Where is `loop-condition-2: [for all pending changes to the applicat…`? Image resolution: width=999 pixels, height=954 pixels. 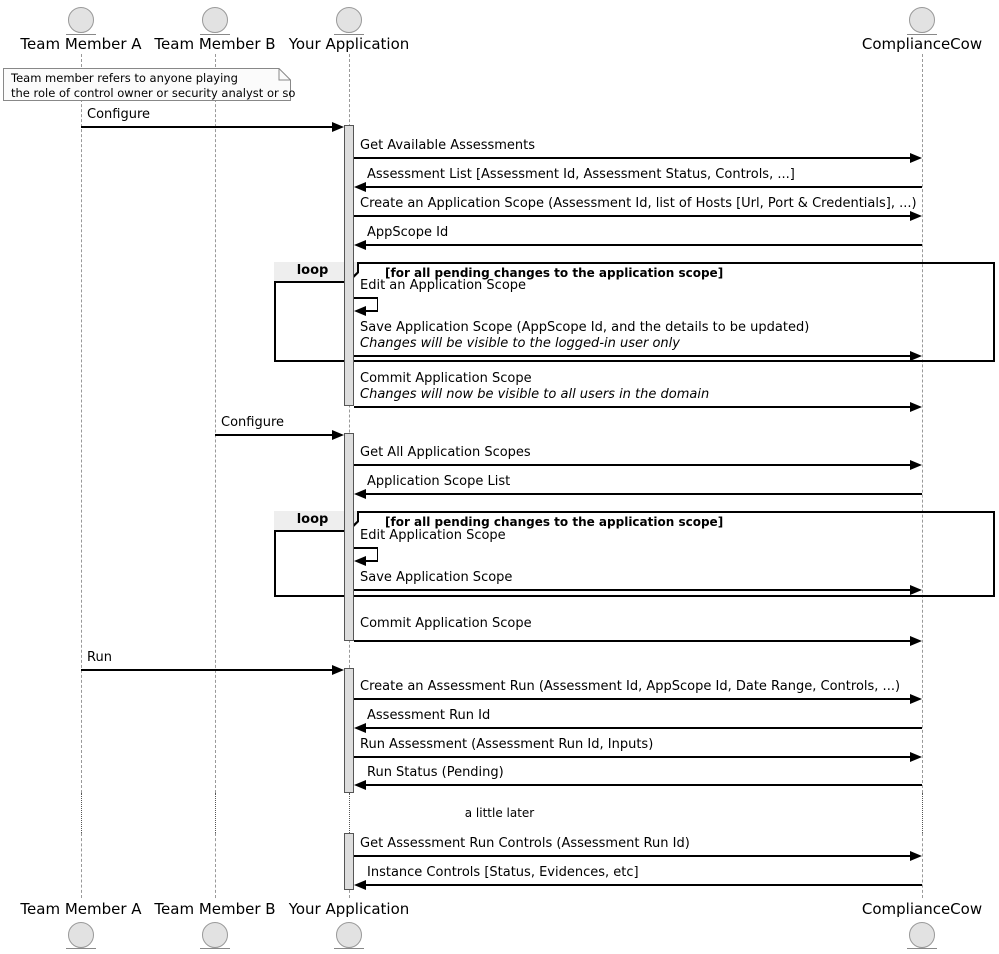 loop-condition-2: [for all pending changes to the applicat… is located at coordinates (554, 522).